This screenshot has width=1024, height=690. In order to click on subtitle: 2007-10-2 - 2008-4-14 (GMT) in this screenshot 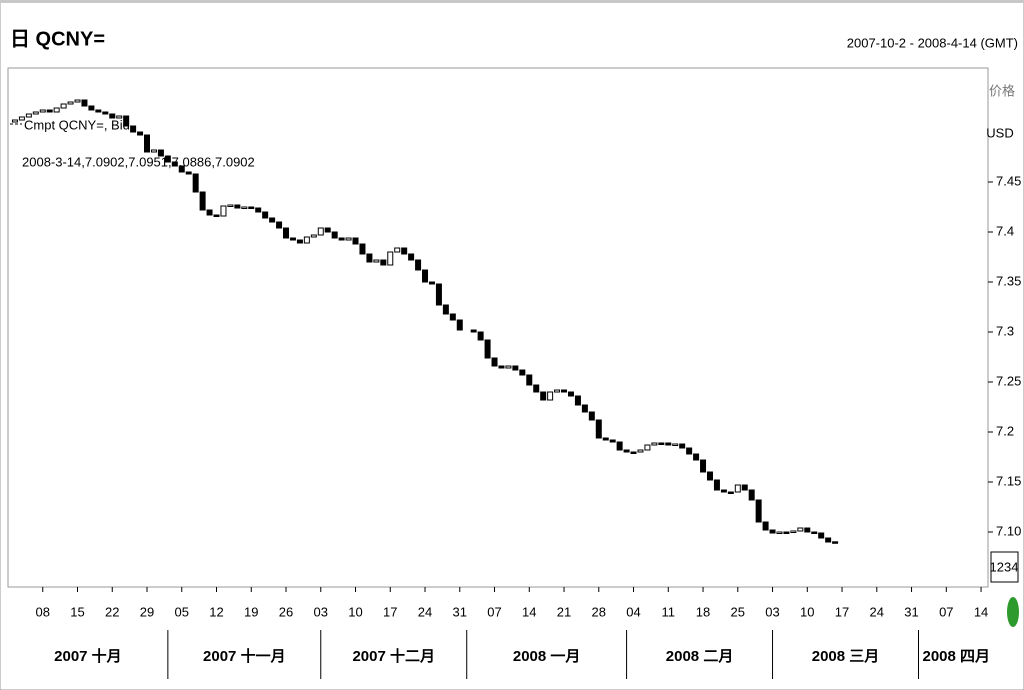, I will do `click(932, 42)`.